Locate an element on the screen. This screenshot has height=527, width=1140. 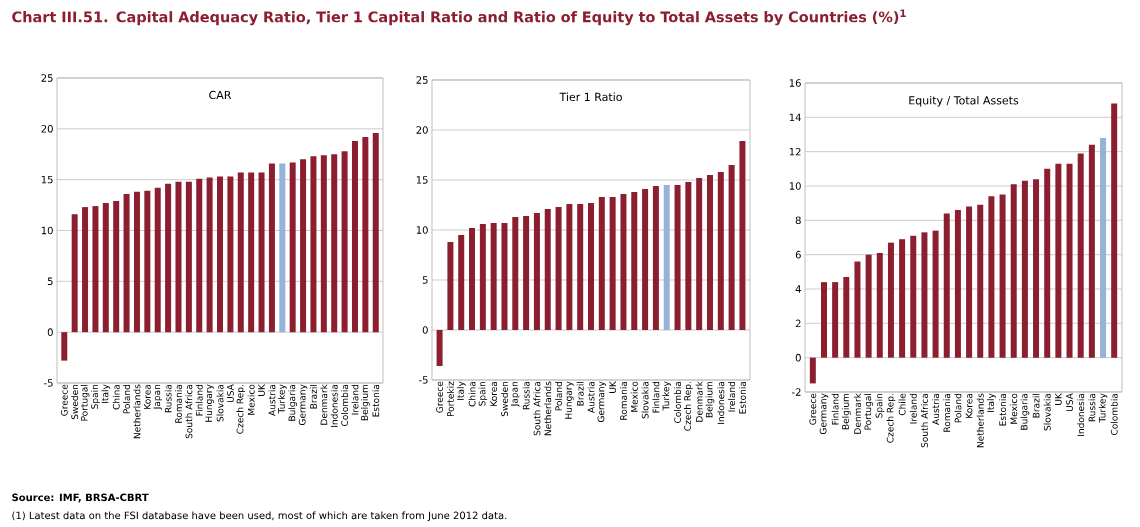
y-tick-label: 5 is located at coordinates (425, 280).